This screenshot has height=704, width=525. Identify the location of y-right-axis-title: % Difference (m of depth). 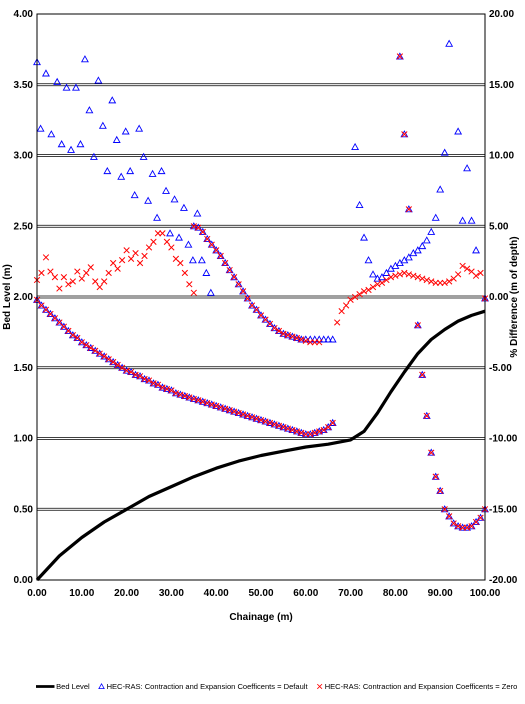
(514, 296).